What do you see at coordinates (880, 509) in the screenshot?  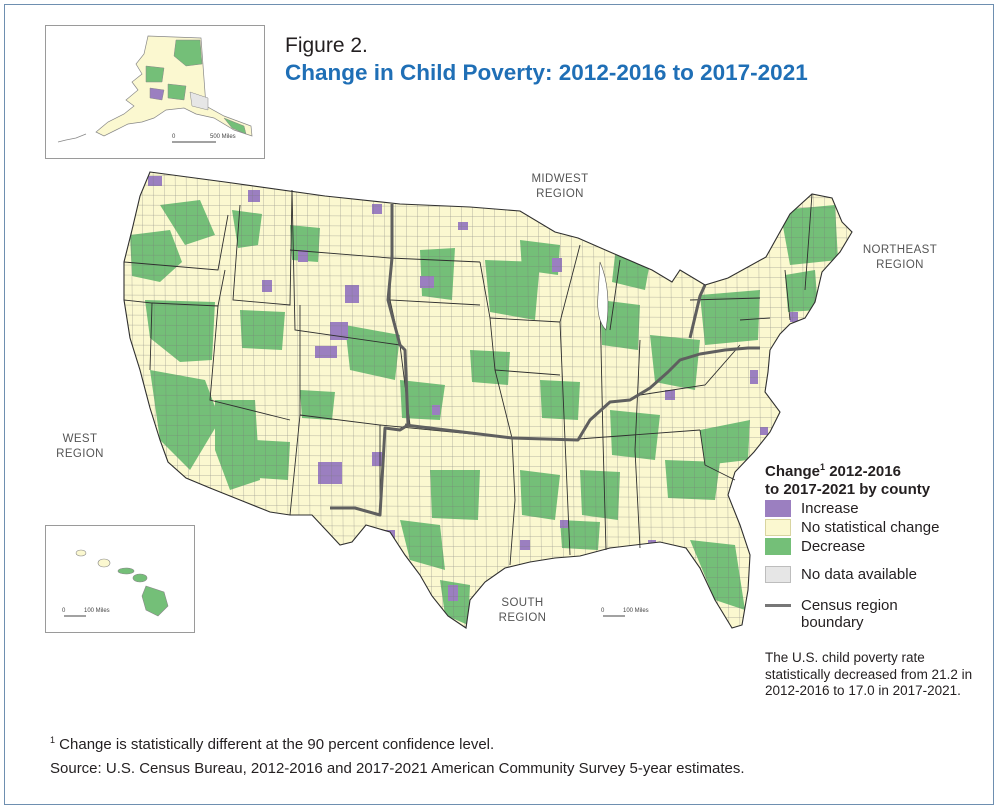 I see `legend-item-increase: Increase` at bounding box center [880, 509].